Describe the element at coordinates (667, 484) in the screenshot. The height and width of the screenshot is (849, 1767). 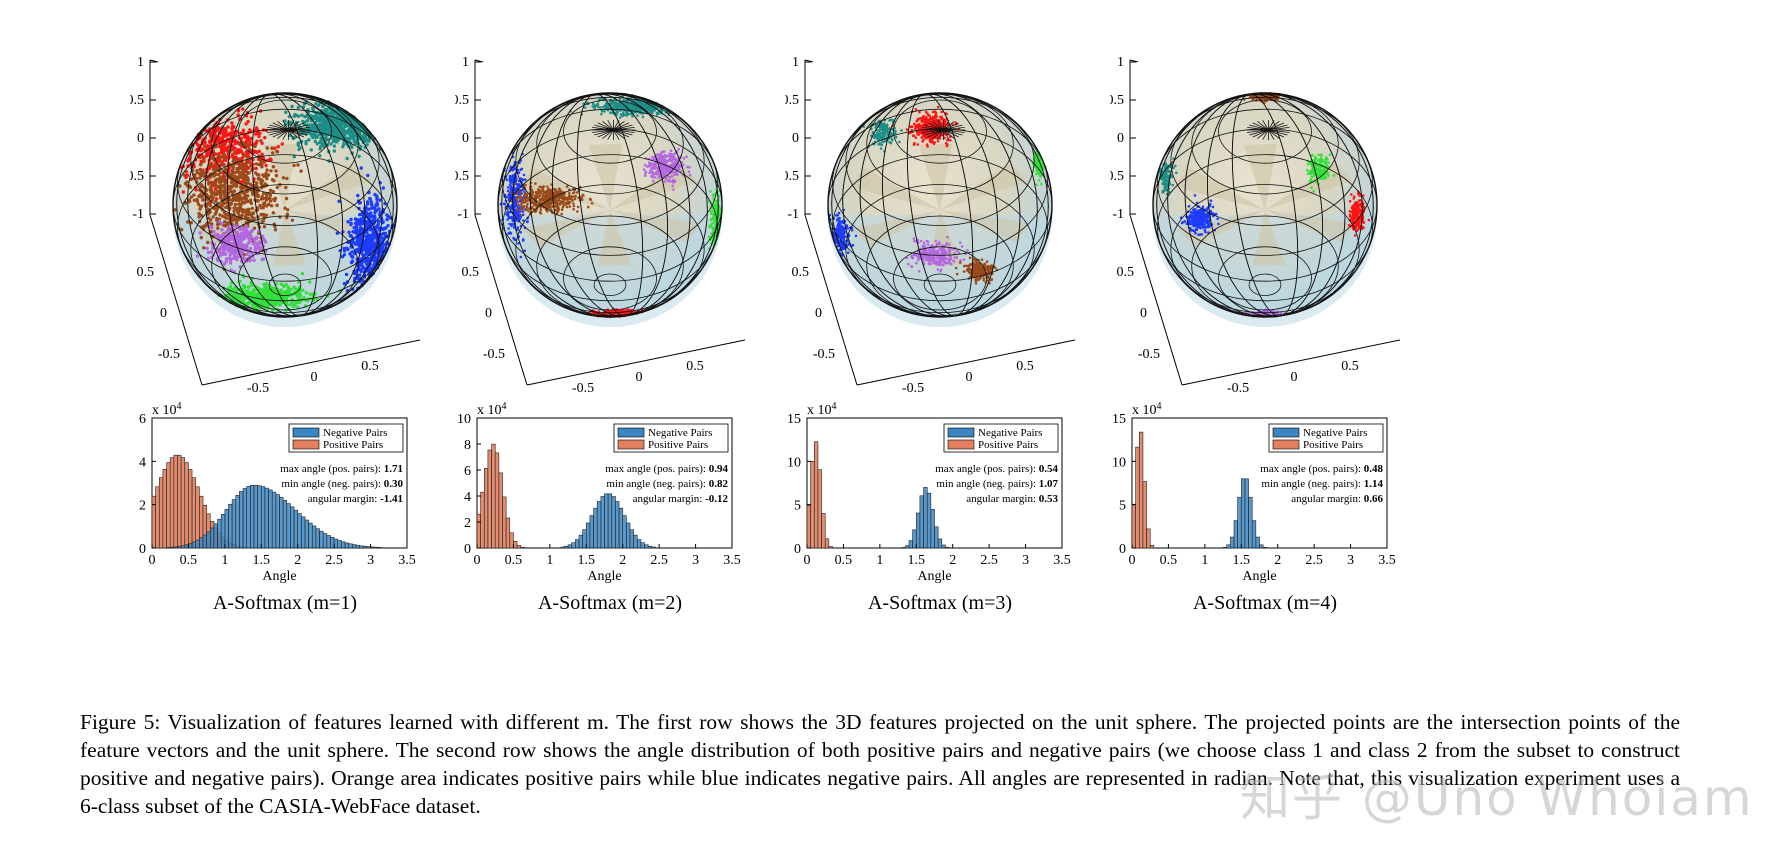
I see `stat-line: min angle (neg. pairs): 0.82` at that location.